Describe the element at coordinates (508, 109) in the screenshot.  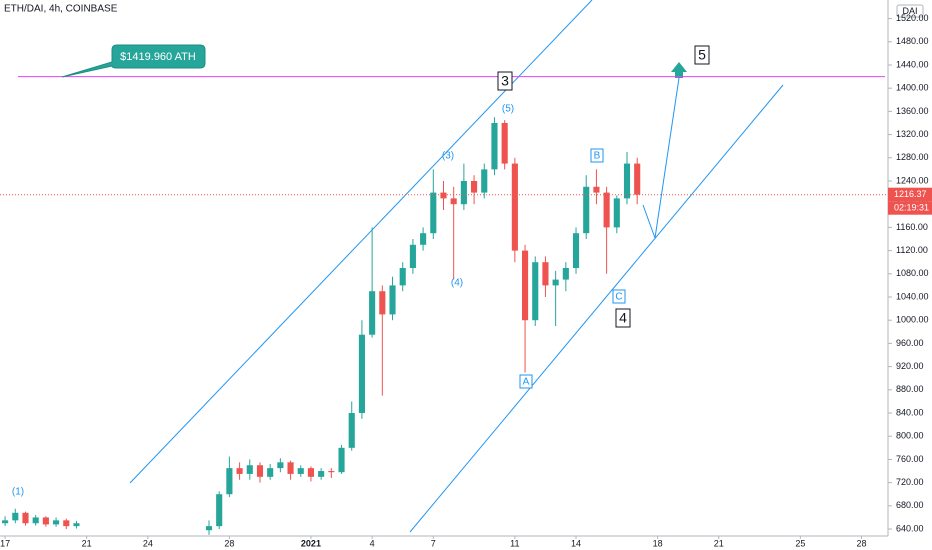
I see `wave-label: (5)` at that location.